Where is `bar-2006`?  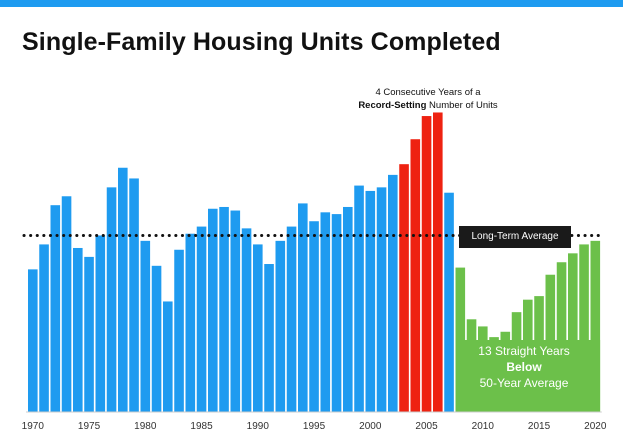 bar-2006 is located at coordinates (438, 262).